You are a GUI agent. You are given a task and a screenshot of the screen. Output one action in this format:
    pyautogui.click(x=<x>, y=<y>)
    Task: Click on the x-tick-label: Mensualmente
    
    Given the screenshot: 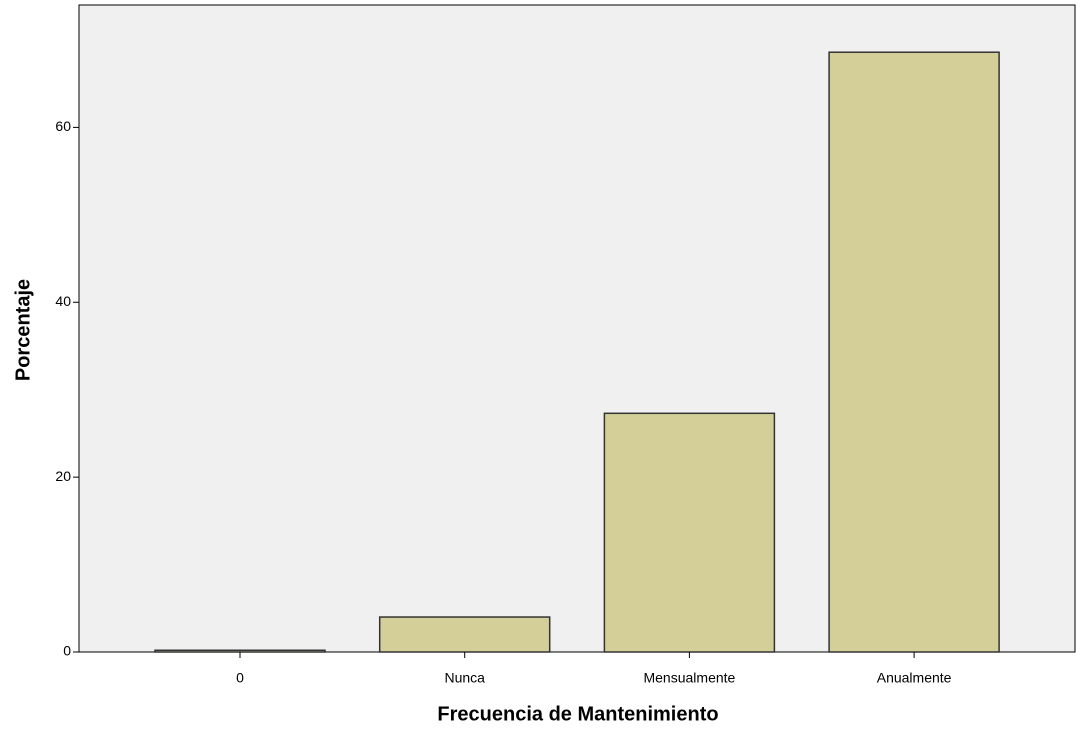 What is the action you would take?
    pyautogui.click(x=689, y=678)
    